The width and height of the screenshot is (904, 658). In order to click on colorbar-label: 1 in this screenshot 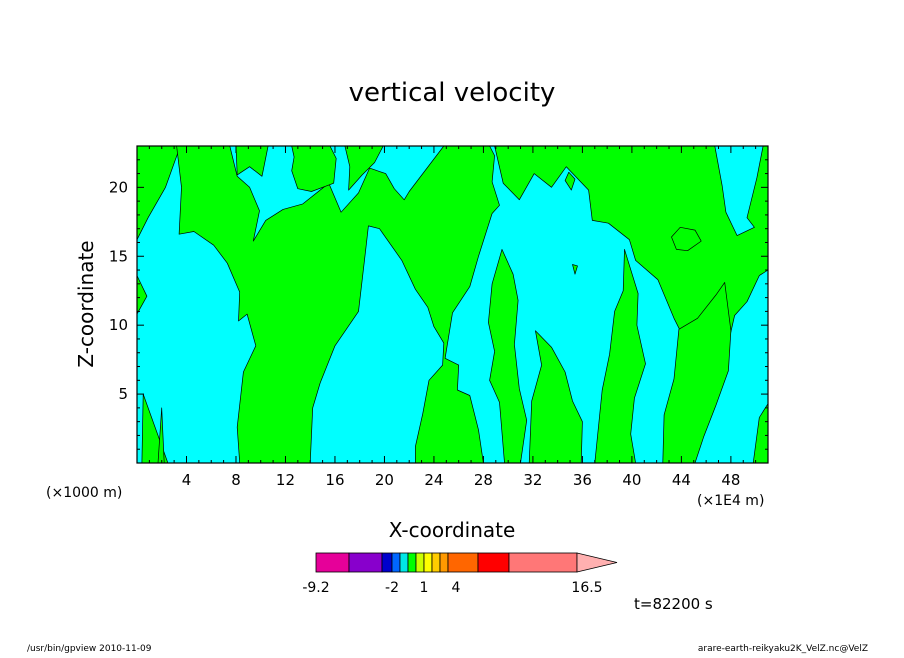, I will do `click(424, 588)`.